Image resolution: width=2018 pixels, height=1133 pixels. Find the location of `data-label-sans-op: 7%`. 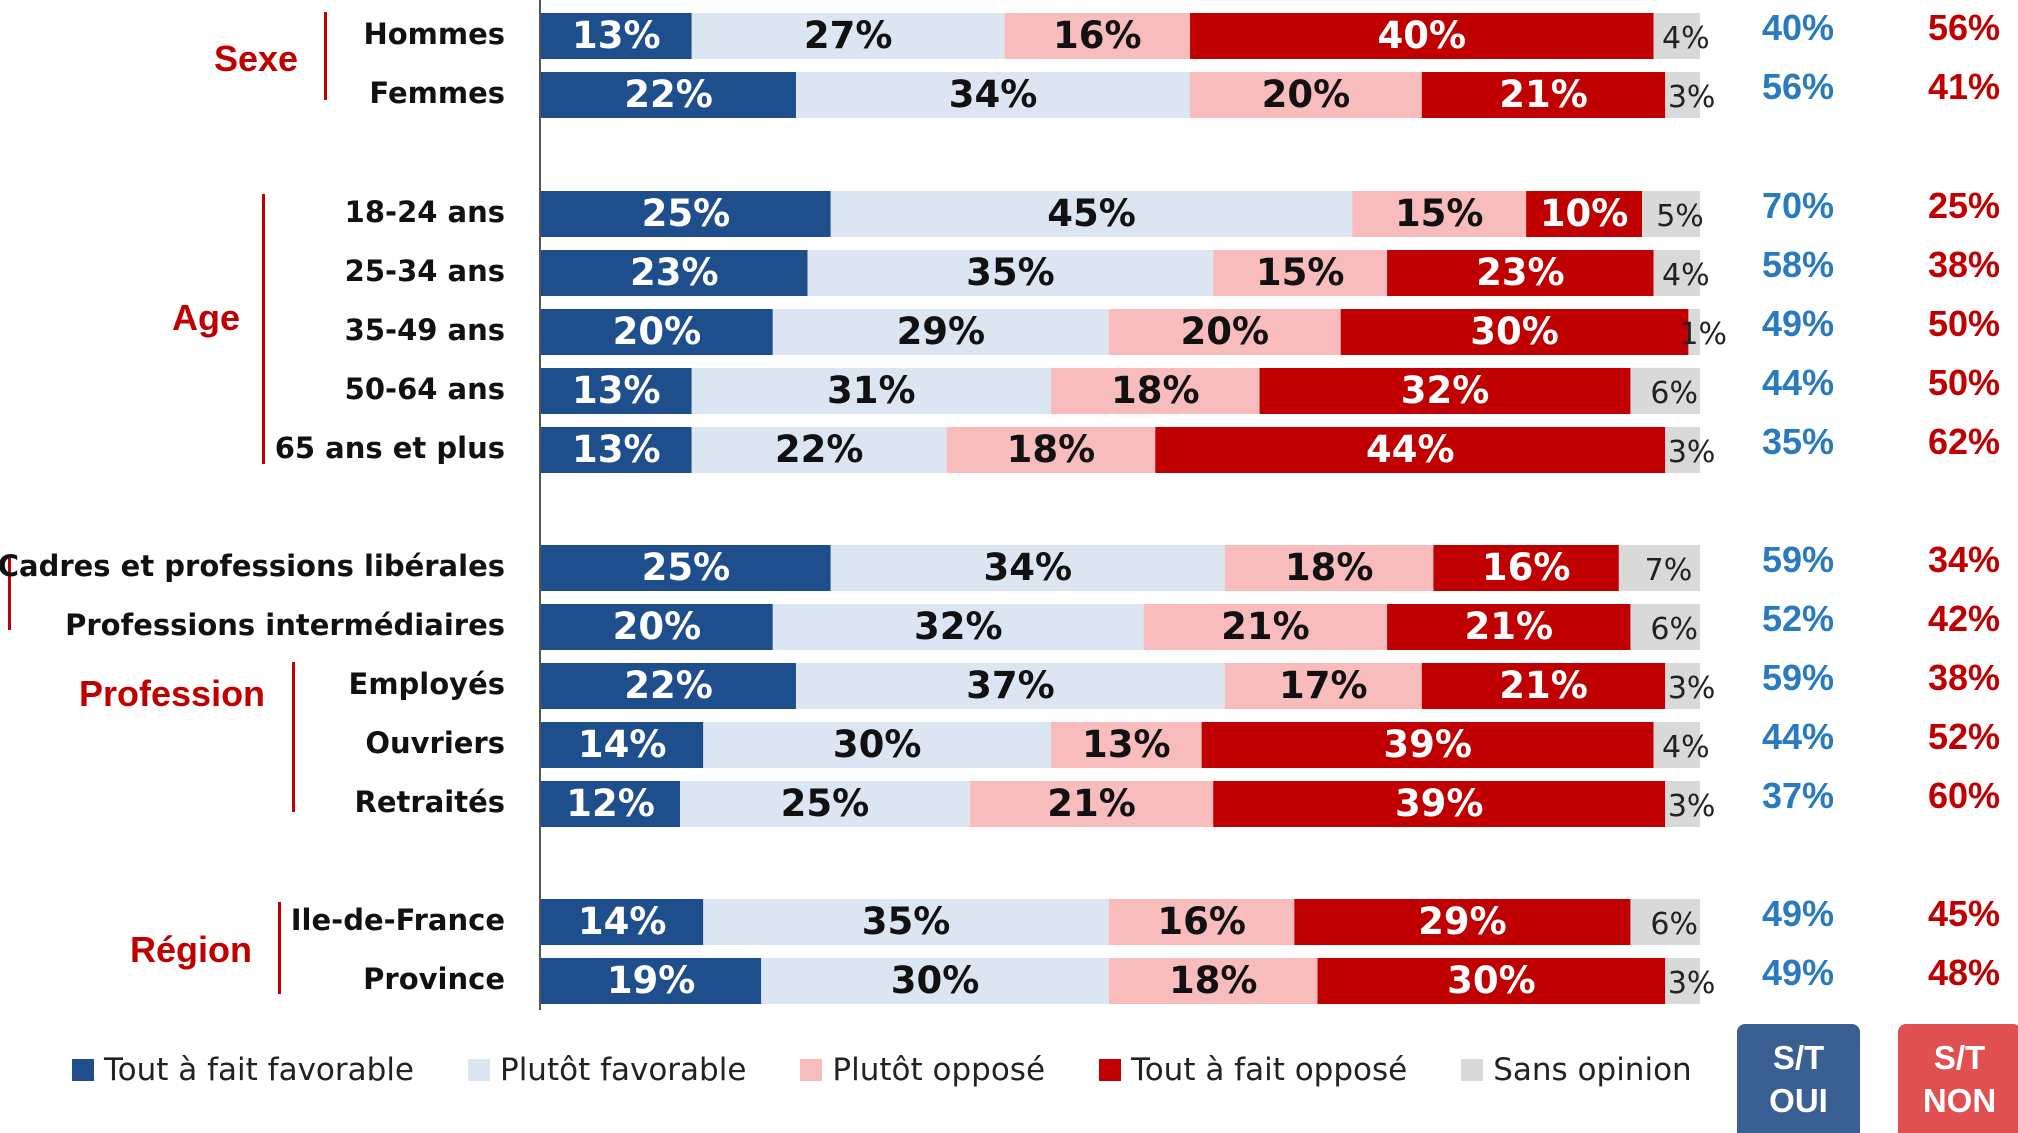

data-label-sans-op: 7% is located at coordinates (1669, 570).